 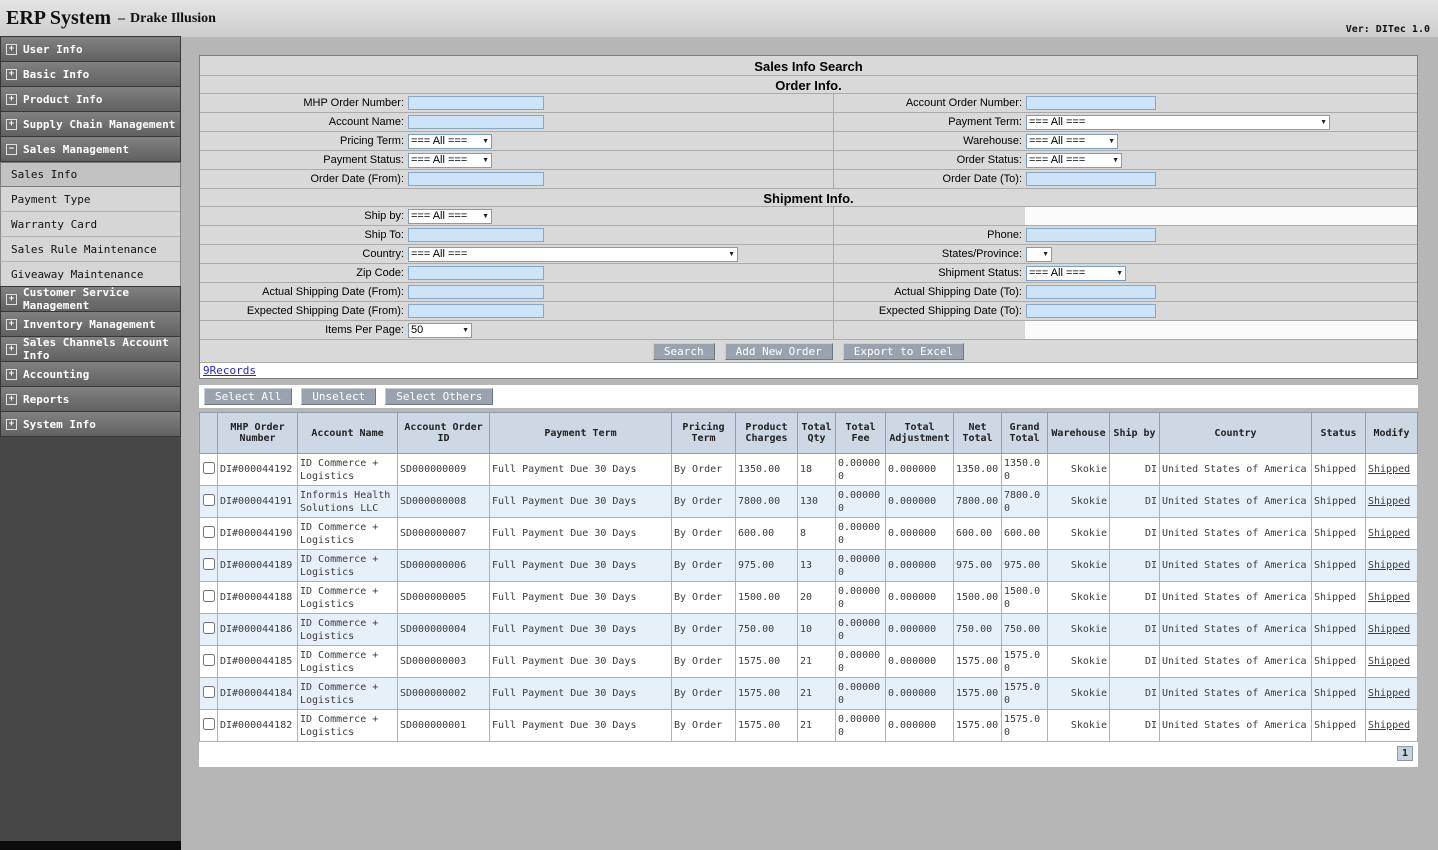 I want to click on country-select: === All === ▼, so click(x=573, y=254).